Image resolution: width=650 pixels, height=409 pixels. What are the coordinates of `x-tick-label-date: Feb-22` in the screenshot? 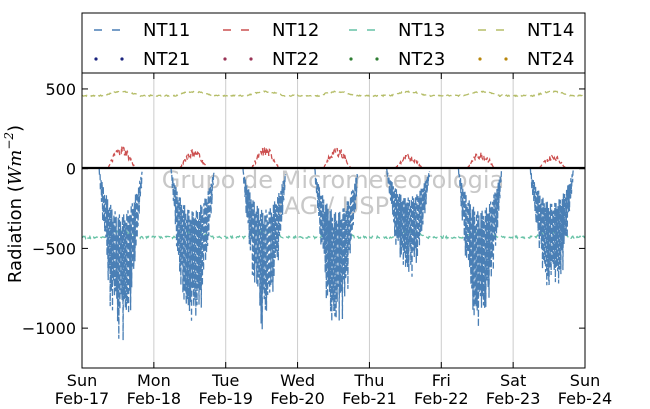 It's located at (441, 398).